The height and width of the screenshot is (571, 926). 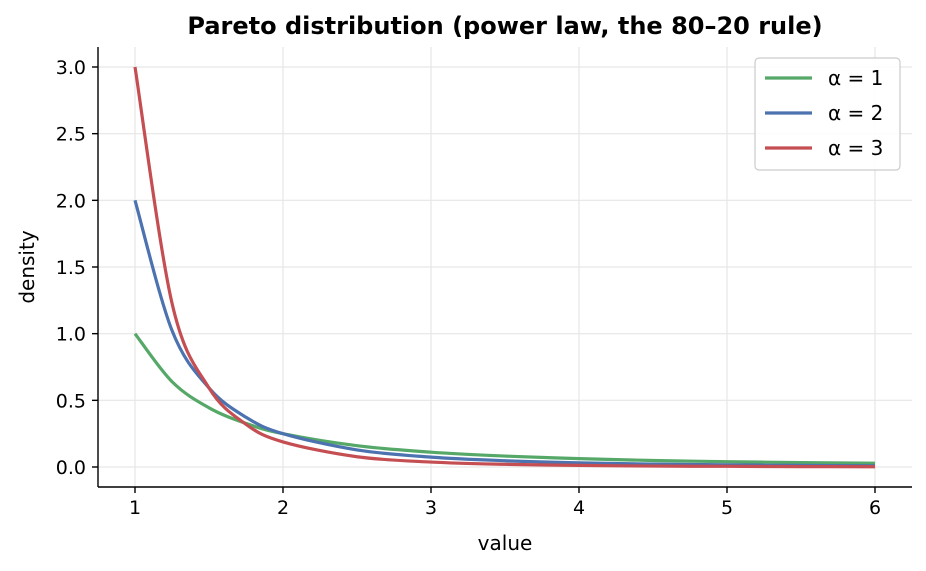 I want to click on x-axis-label: value, so click(x=505, y=543).